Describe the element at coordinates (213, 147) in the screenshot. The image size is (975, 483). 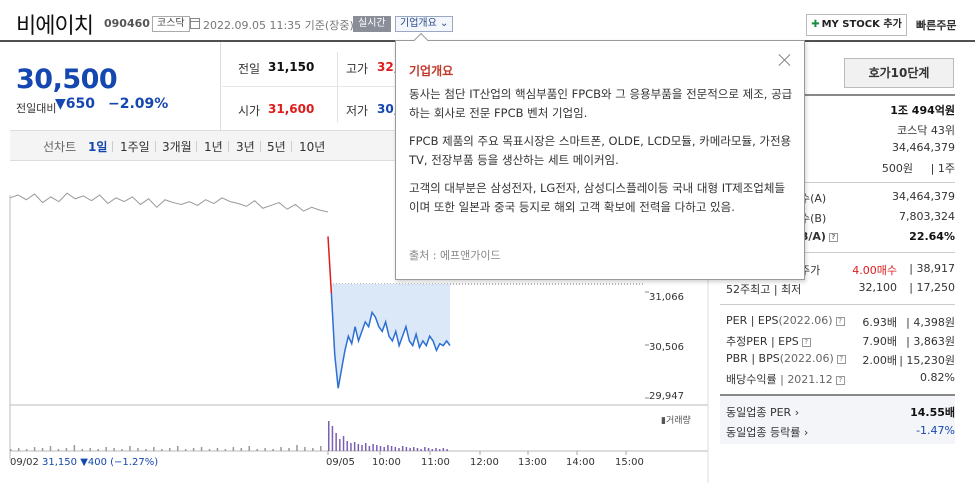
I see `tab-1y: 1년` at that location.